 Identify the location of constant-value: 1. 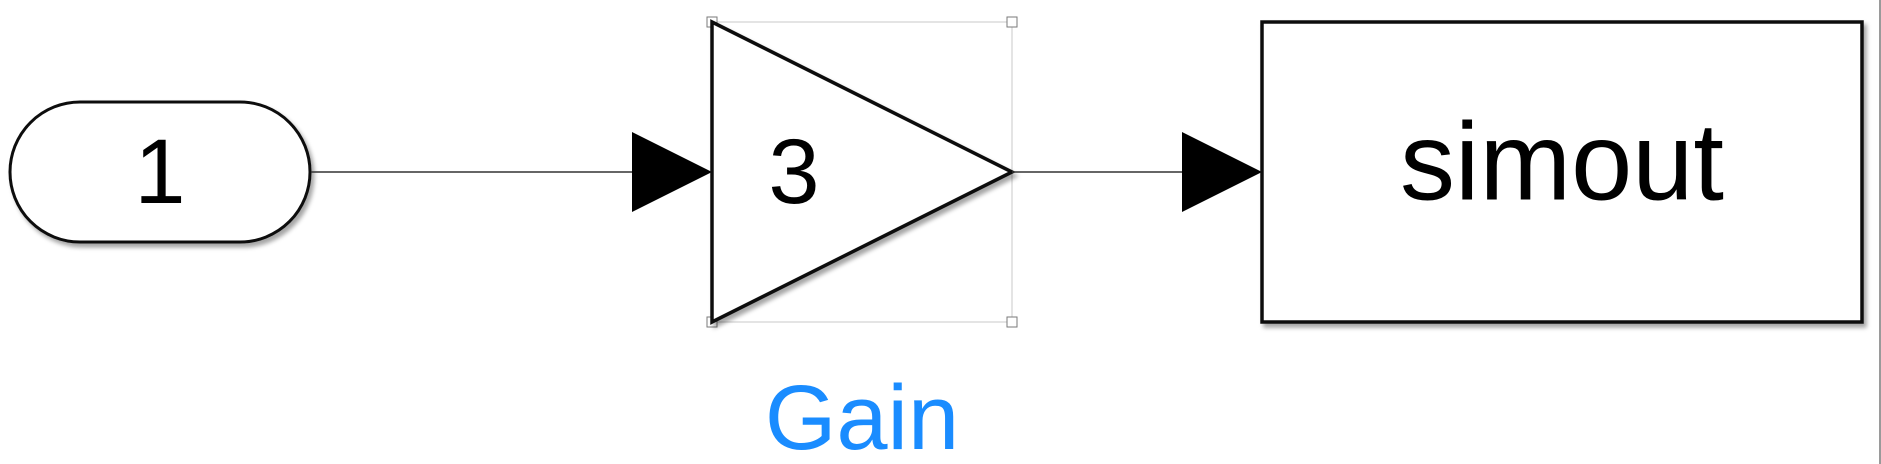
(159, 172).